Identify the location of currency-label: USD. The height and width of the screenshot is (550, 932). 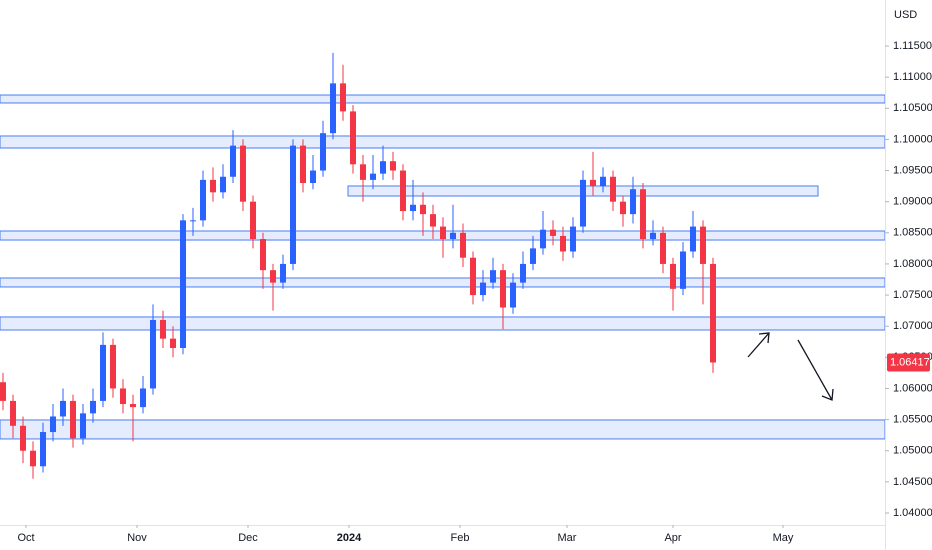
(905, 15).